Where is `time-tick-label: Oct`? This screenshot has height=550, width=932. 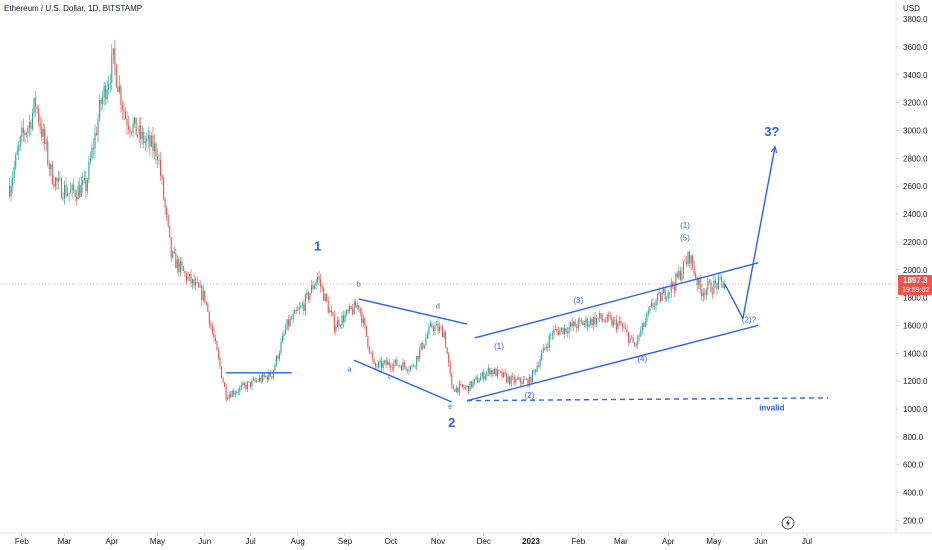 time-tick-label: Oct is located at coordinates (391, 541).